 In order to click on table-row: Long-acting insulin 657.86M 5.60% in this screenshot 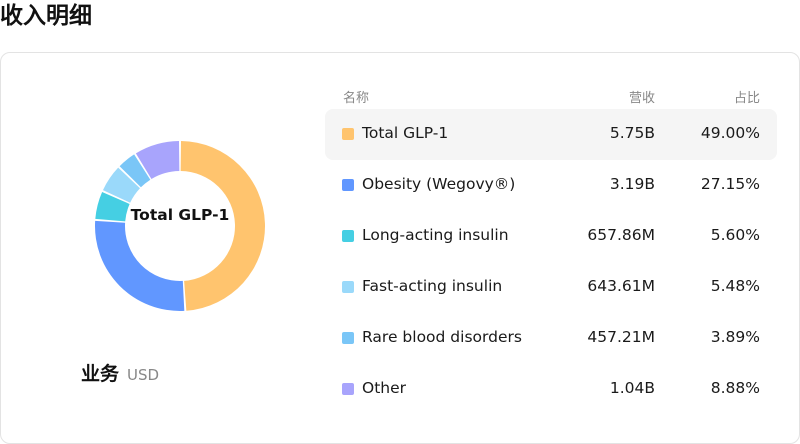, I will do `click(551, 236)`.